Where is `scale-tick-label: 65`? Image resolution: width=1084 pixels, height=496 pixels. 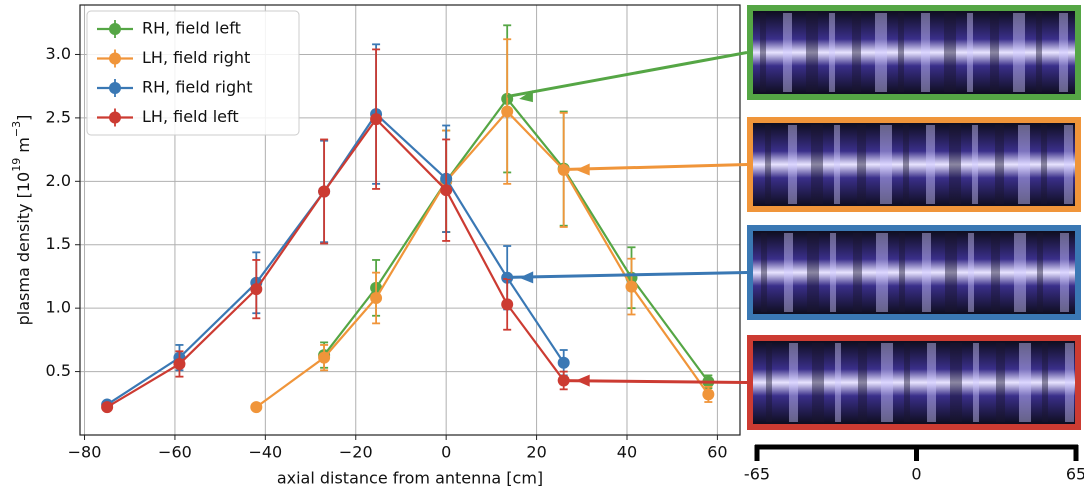 scale-tick-label: 65 is located at coordinates (1075, 474).